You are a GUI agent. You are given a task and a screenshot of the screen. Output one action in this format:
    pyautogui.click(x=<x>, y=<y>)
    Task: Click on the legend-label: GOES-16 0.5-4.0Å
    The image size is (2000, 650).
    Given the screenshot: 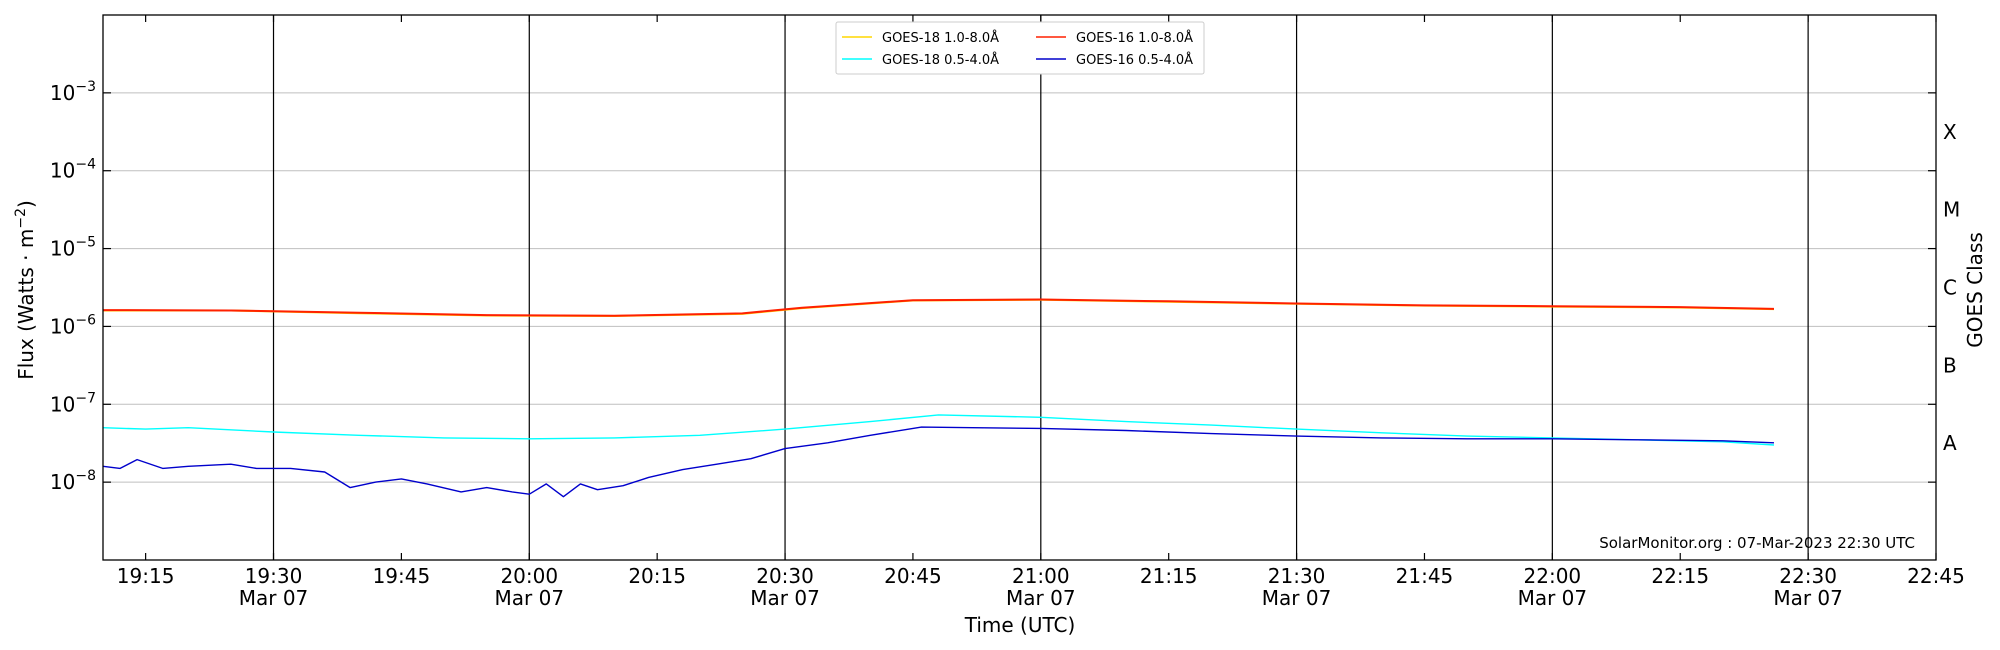 What is the action you would take?
    pyautogui.click(x=1134, y=60)
    